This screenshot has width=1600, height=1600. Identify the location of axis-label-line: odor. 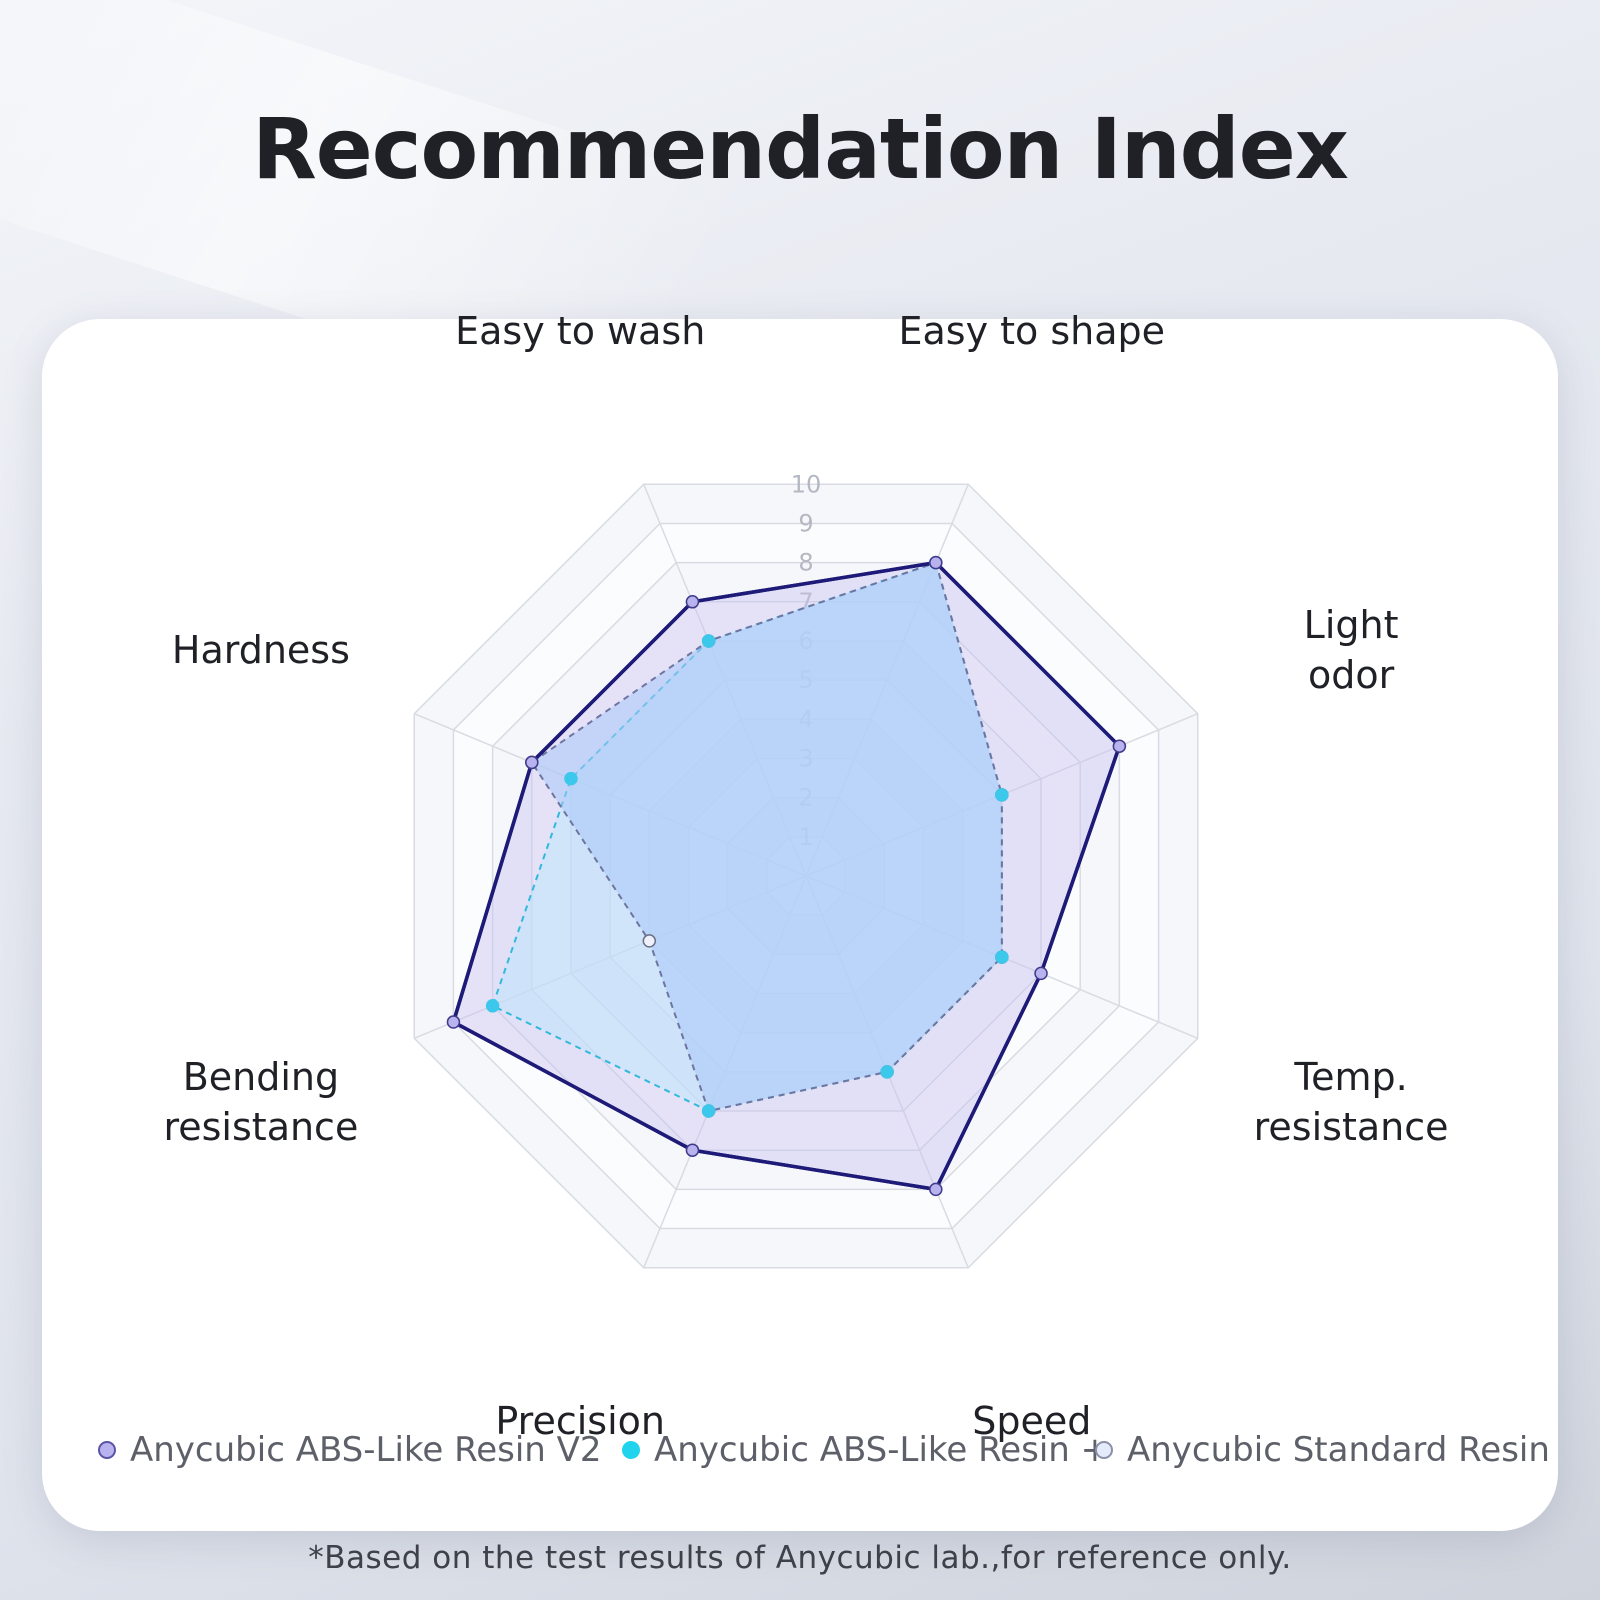
(1351, 675).